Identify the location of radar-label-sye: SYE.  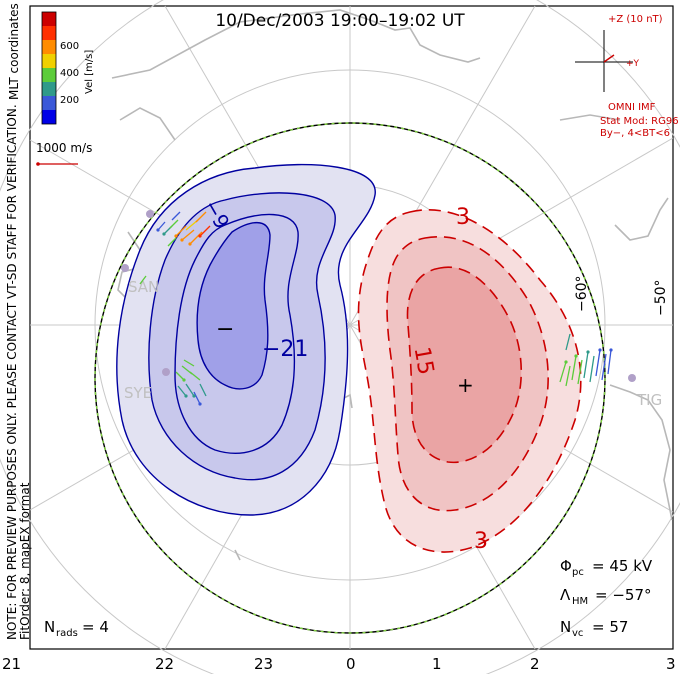
(138, 393).